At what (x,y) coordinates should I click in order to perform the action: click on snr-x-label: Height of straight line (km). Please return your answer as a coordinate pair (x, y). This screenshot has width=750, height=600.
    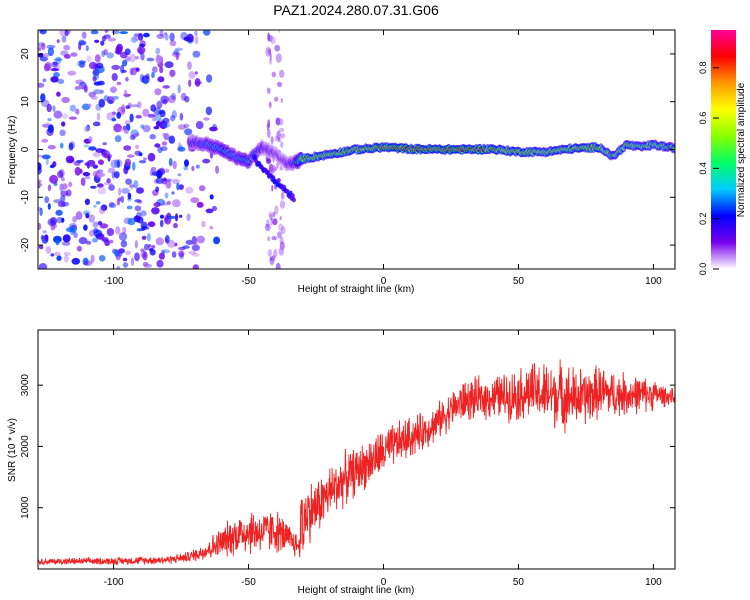
    Looking at the image, I should click on (356, 590).